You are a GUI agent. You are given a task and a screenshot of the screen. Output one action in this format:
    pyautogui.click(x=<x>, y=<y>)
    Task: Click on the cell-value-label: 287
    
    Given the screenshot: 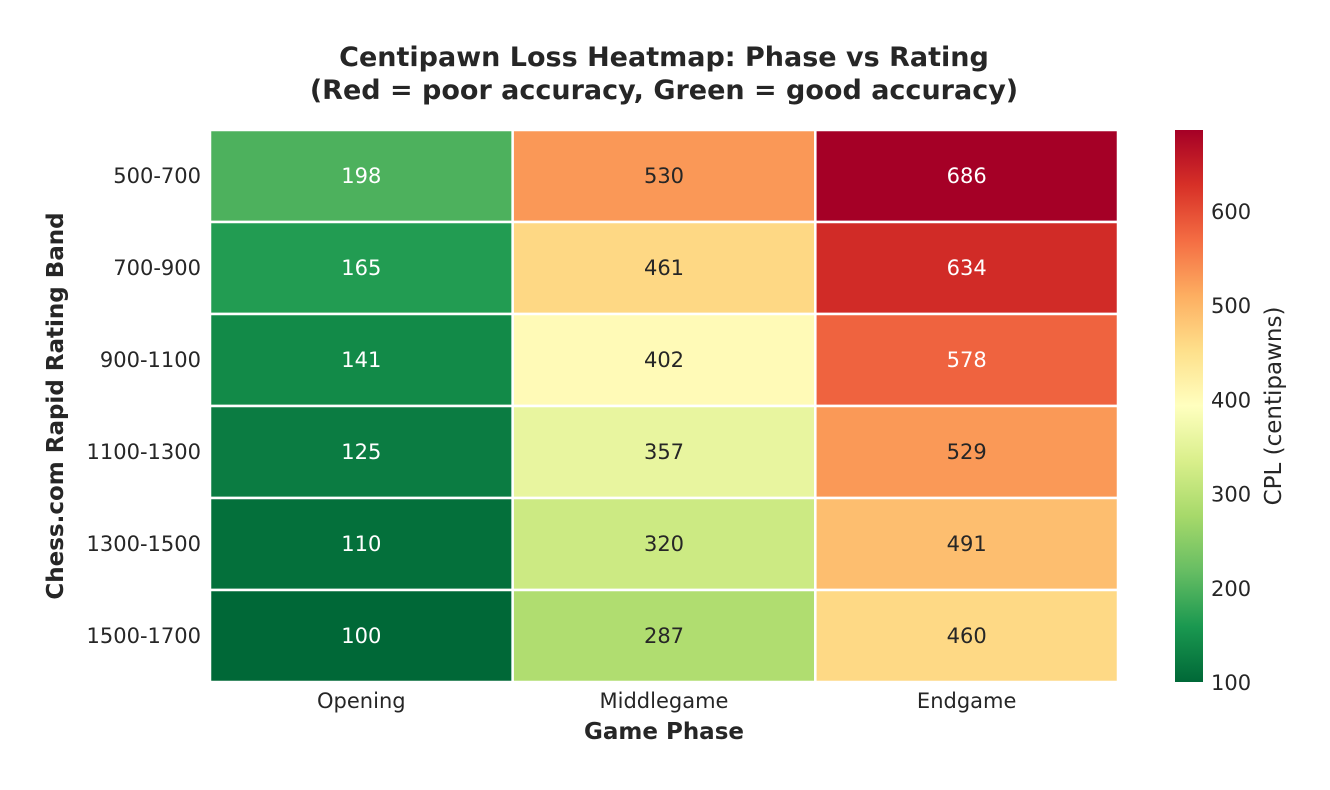 What is the action you would take?
    pyautogui.click(x=664, y=636)
    